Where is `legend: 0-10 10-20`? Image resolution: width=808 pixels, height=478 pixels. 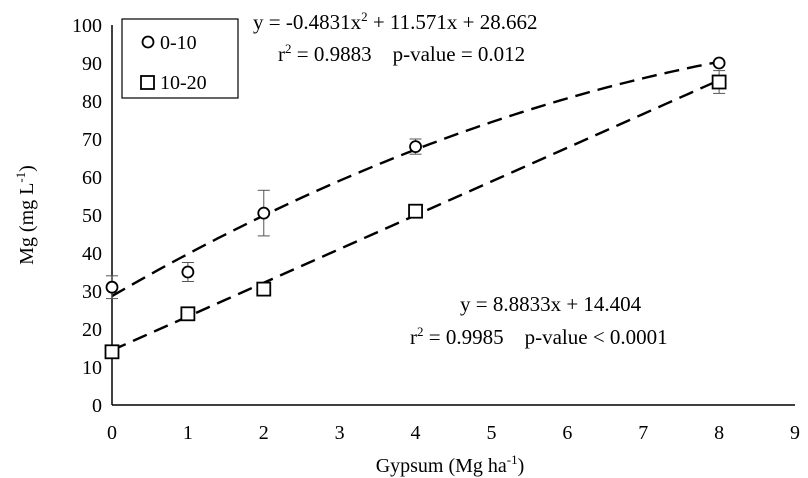
legend: 0-10 10-20 is located at coordinates (180, 58).